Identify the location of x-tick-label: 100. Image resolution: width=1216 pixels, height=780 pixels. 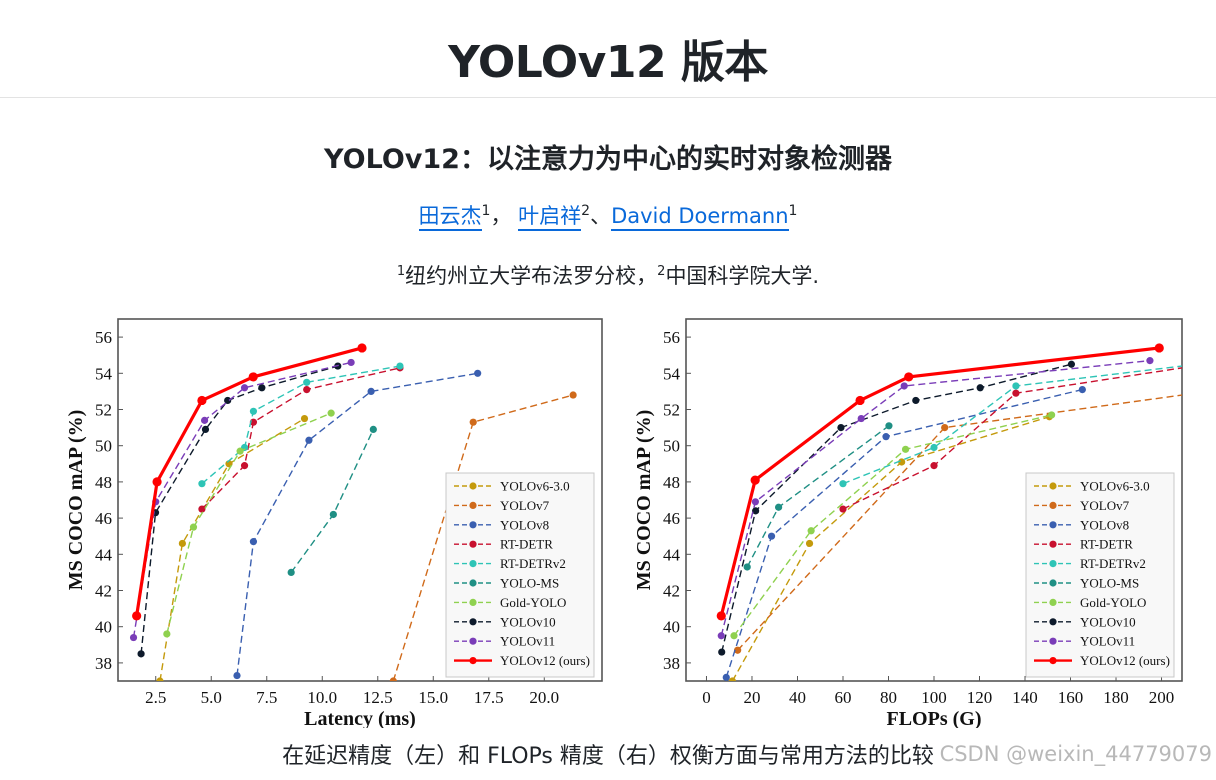
(934, 697).